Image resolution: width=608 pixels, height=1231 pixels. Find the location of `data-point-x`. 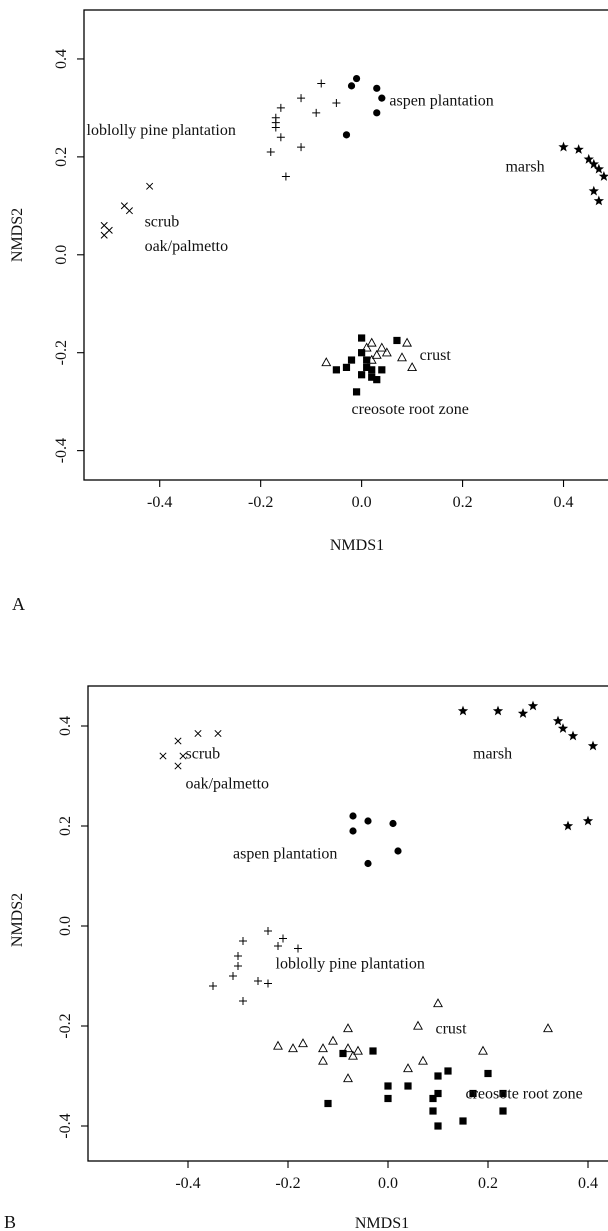

data-point-x is located at coordinates (163, 756).